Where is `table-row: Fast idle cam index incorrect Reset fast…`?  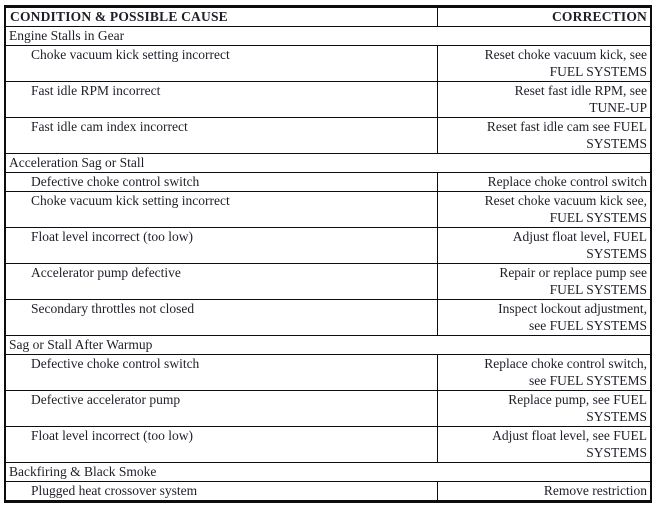
table-row: Fast idle cam index incorrect Reset fast… is located at coordinates (328, 135).